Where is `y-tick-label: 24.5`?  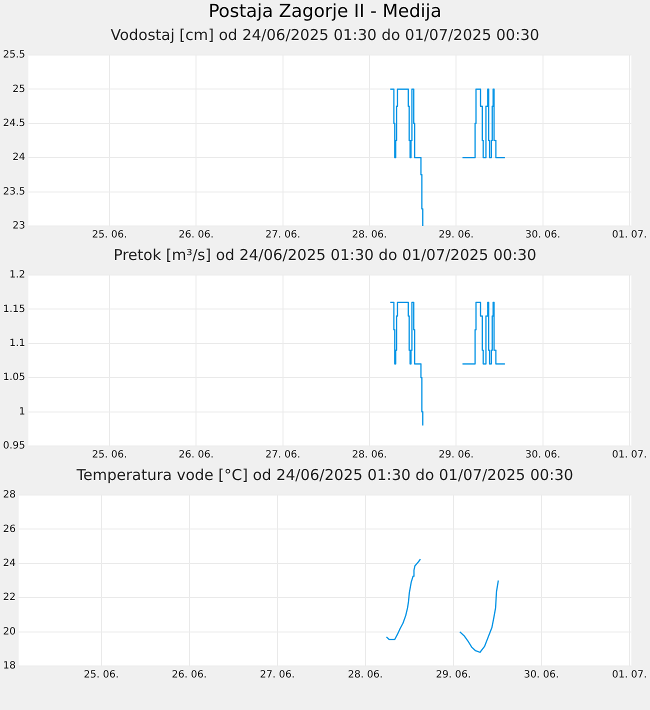
y-tick-label: 24.5 is located at coordinates (14, 123).